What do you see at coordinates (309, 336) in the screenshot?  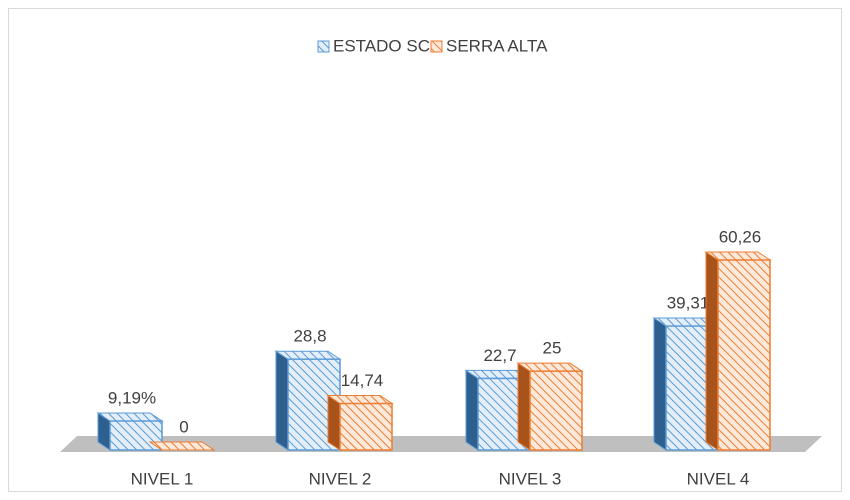 I see `data-label: 28,8` at bounding box center [309, 336].